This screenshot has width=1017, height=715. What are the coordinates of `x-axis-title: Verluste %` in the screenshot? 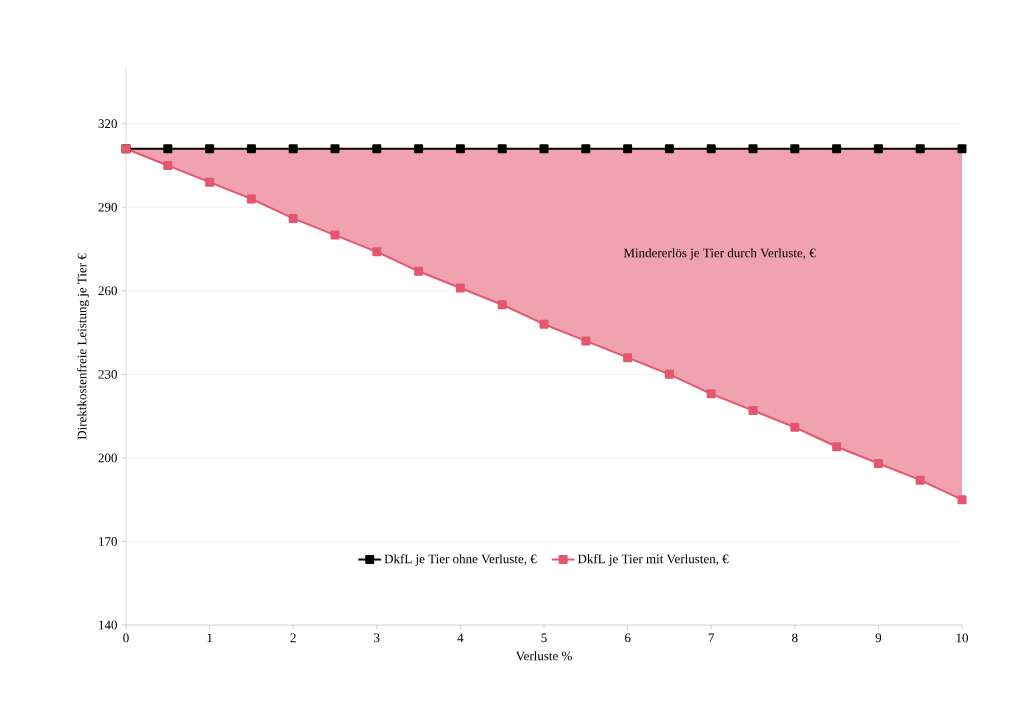 It's located at (543, 656).